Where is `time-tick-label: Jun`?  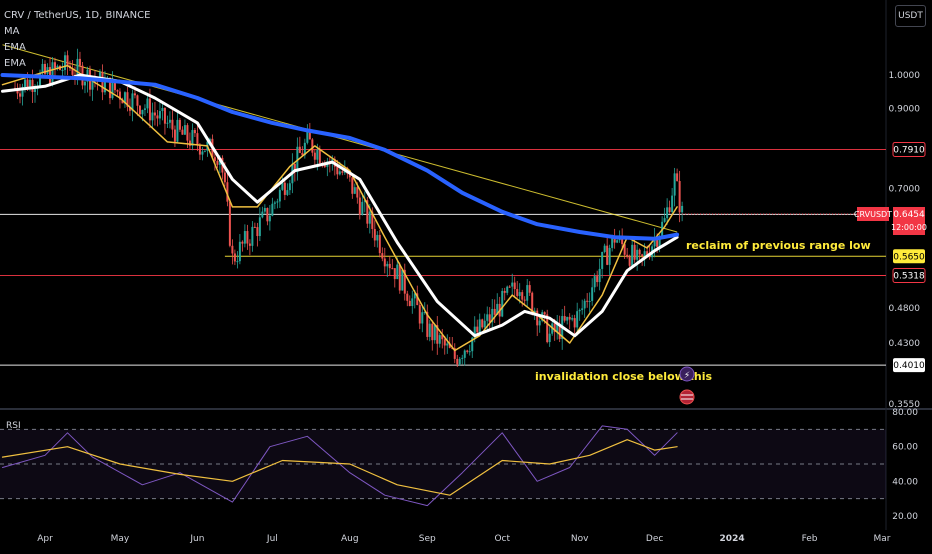
time-tick-label: Jun is located at coordinates (196, 539).